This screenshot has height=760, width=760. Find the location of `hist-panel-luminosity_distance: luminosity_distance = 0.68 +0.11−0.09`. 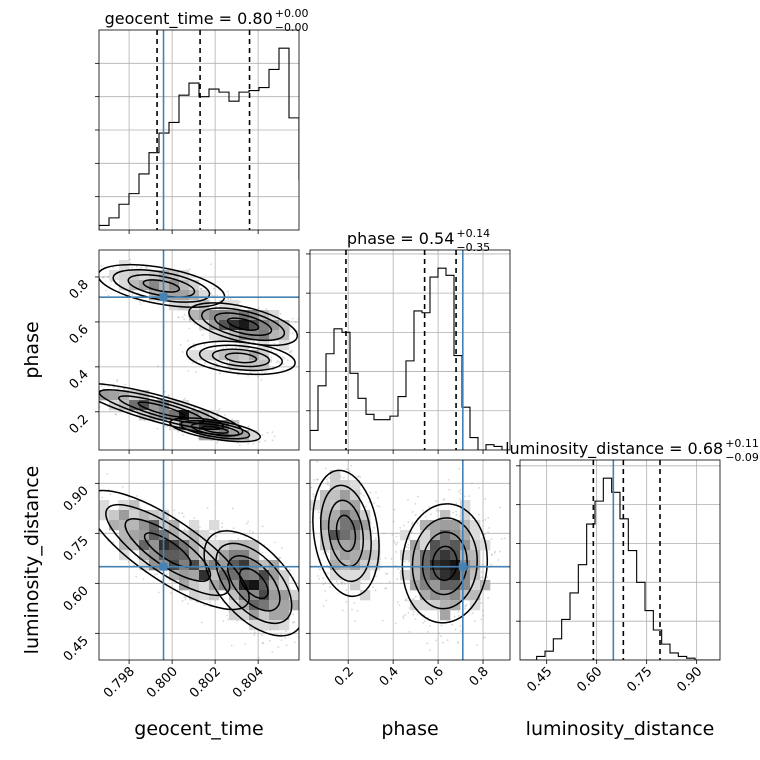

hist-panel-luminosity_distance: luminosity_distance = 0.68 +0.11−0.09 is located at coordinates (632, 549).